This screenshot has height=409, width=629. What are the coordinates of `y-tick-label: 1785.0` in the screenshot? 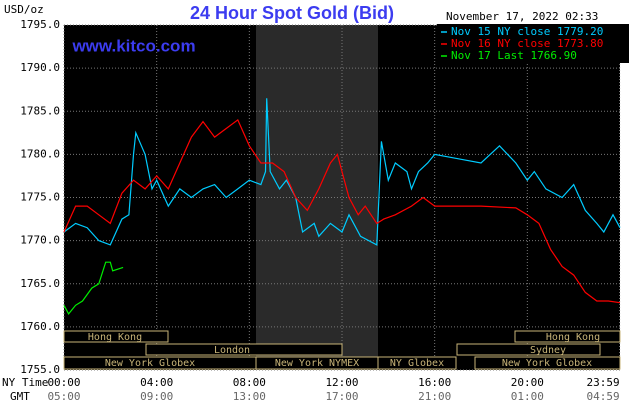 It's located at (40, 110).